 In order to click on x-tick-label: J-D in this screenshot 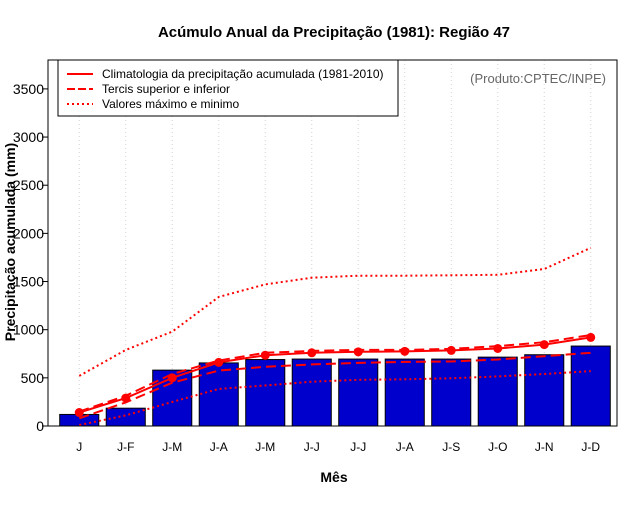, I will do `click(590, 447)`.